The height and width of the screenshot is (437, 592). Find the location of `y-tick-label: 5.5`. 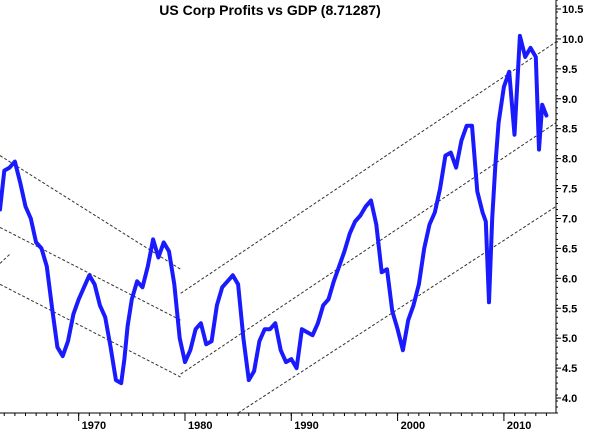

y-tick-label: 5.5 is located at coordinates (569, 309).